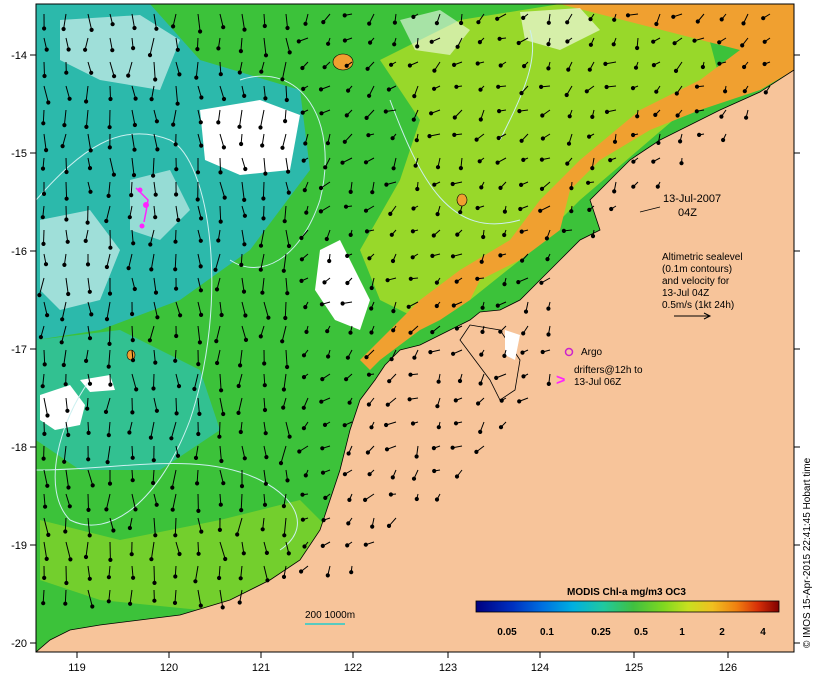  What do you see at coordinates (569, 352) in the screenshot?
I see `argo-circle-icon` at bounding box center [569, 352].